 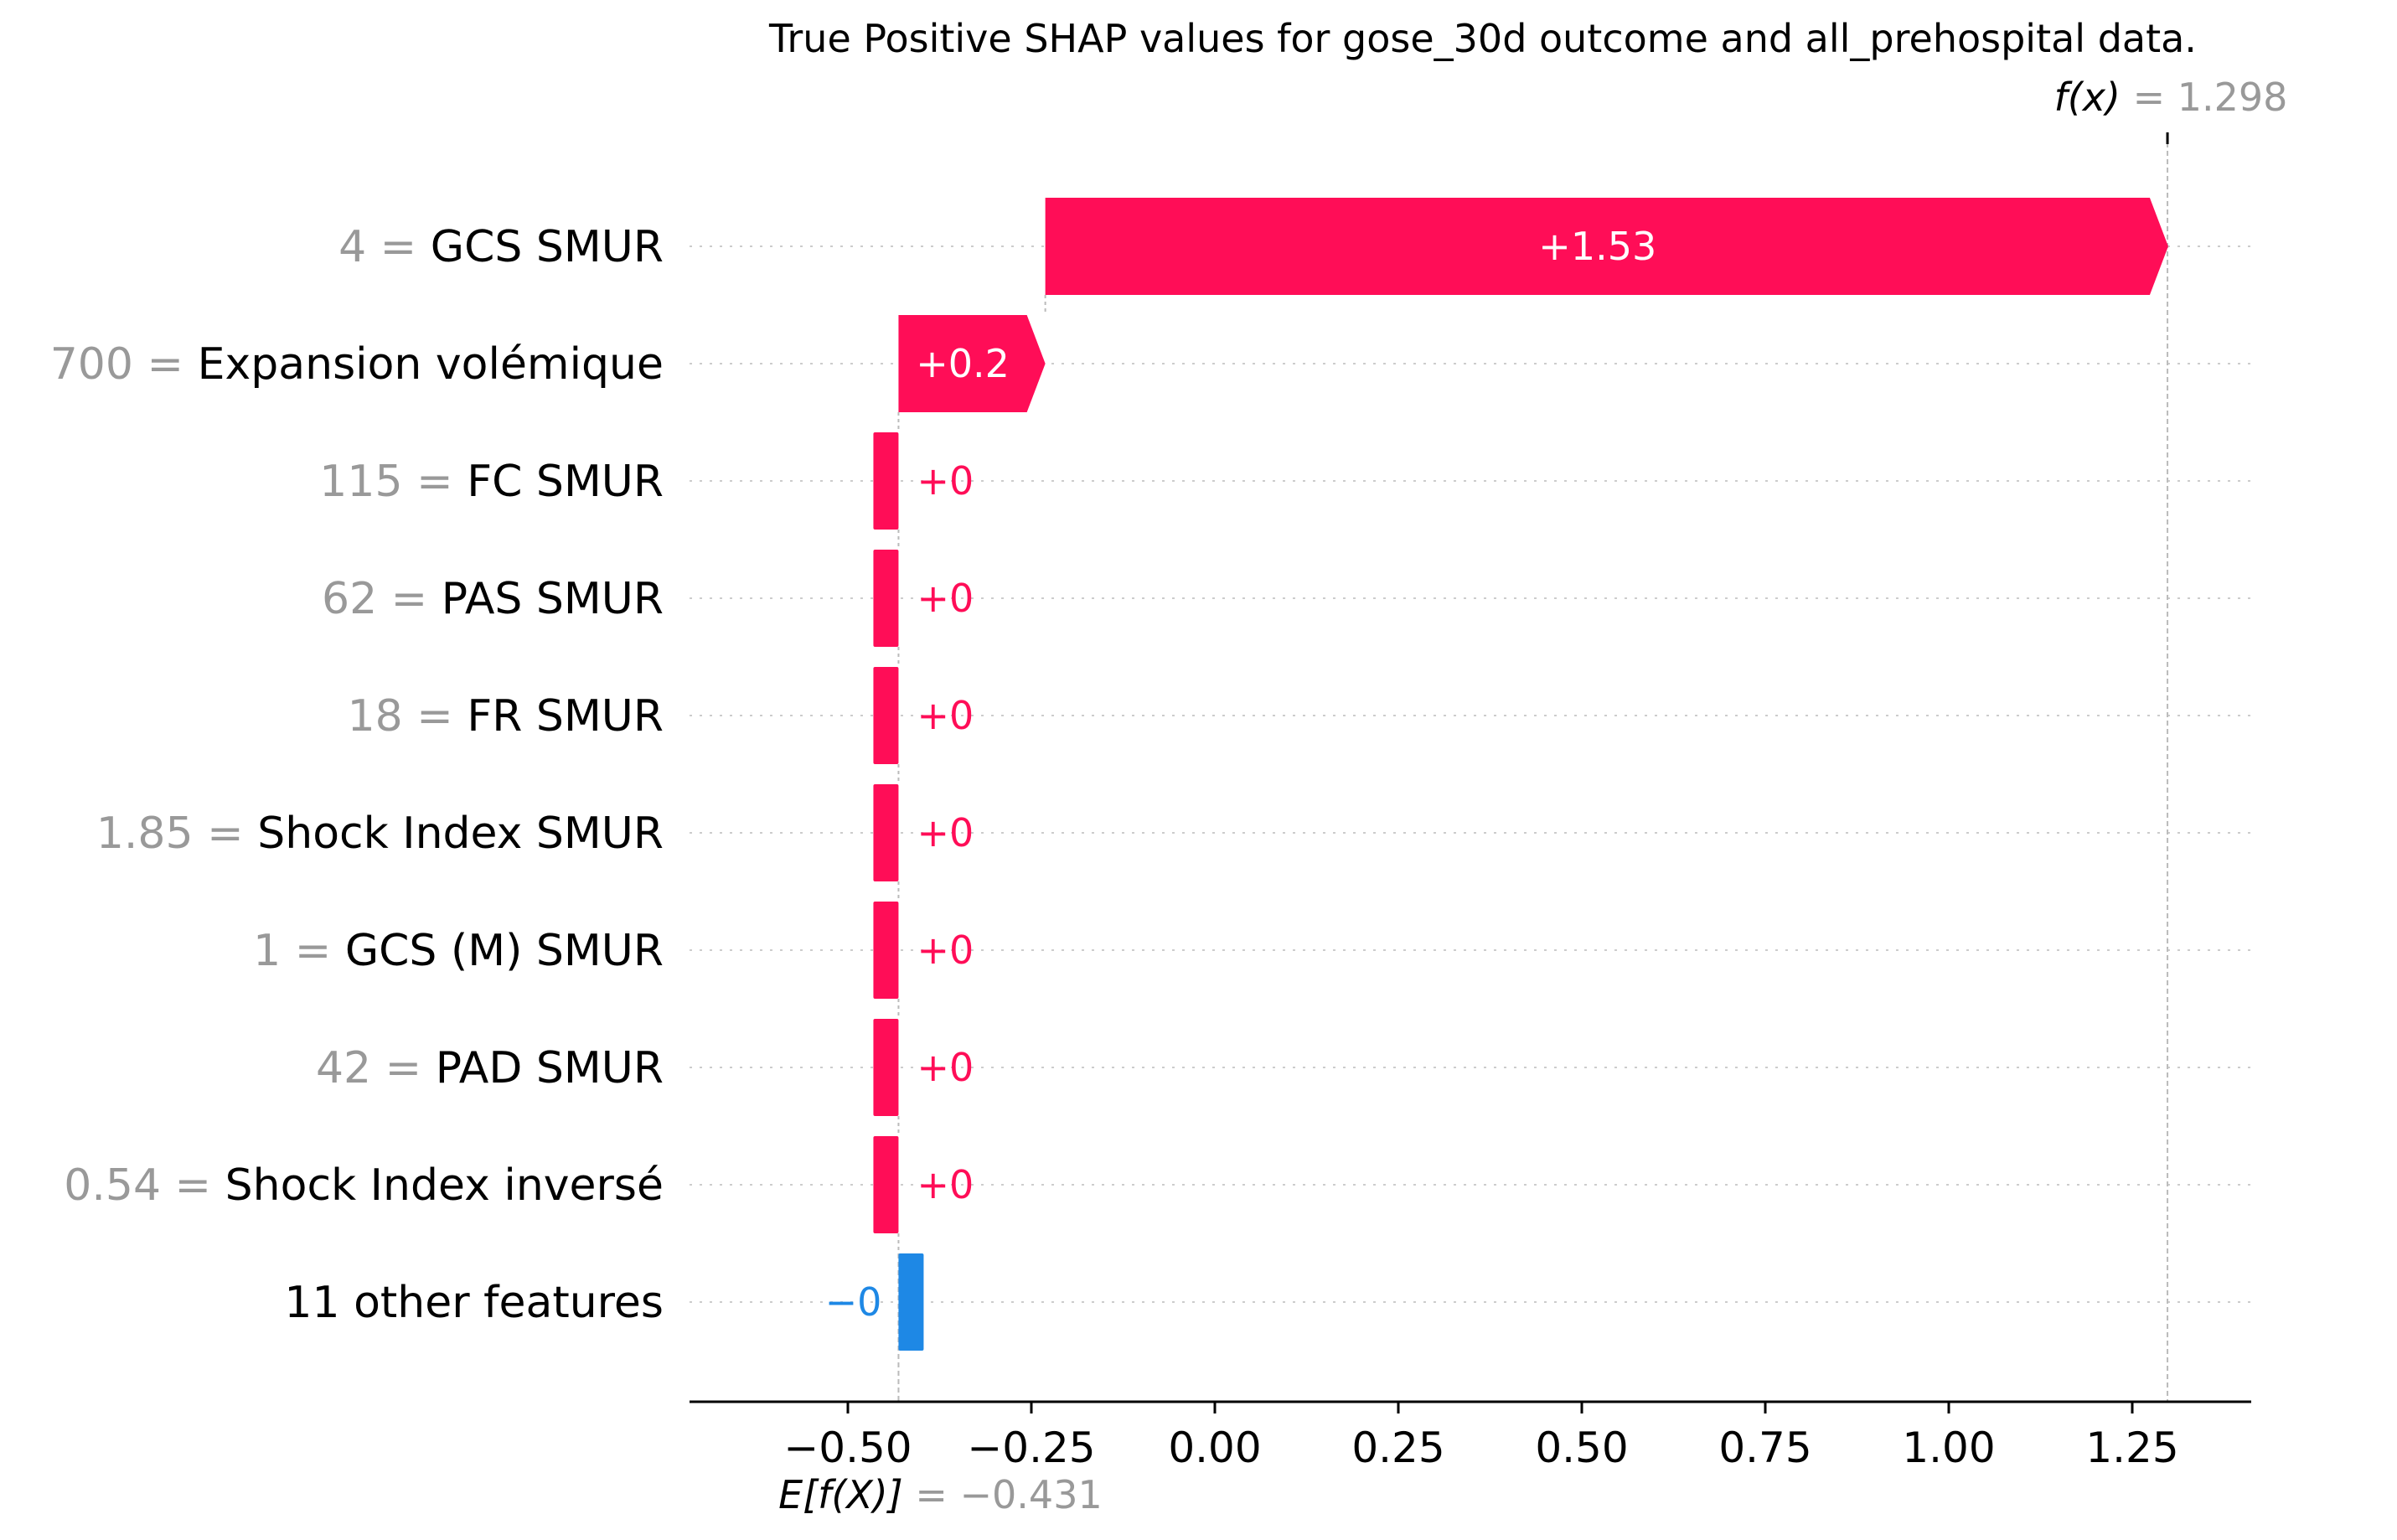 What do you see at coordinates (144, 1185) in the screenshot?
I see `feature-value: 0.54 =` at bounding box center [144, 1185].